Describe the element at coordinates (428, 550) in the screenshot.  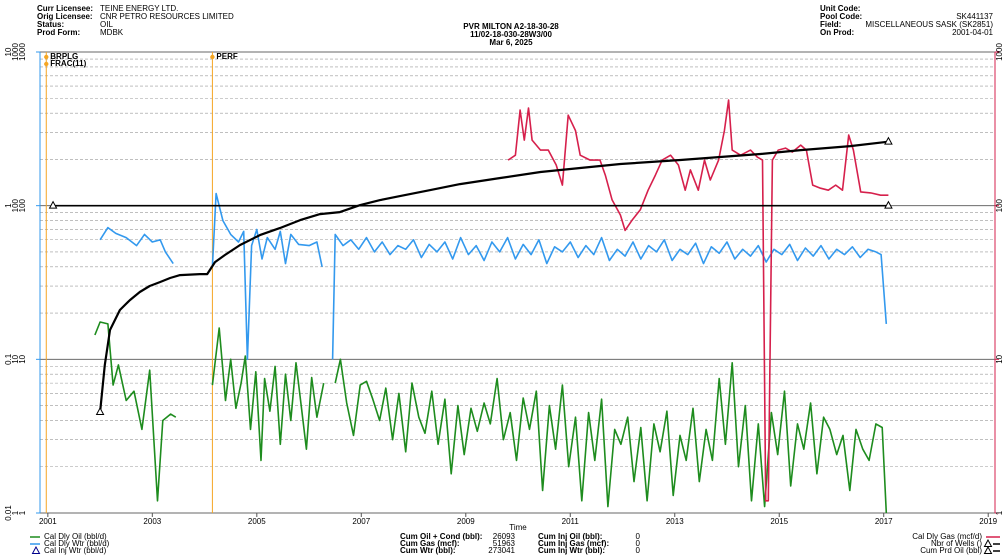
I see `stat-label: Cum Wtr (bbl):` at that location.